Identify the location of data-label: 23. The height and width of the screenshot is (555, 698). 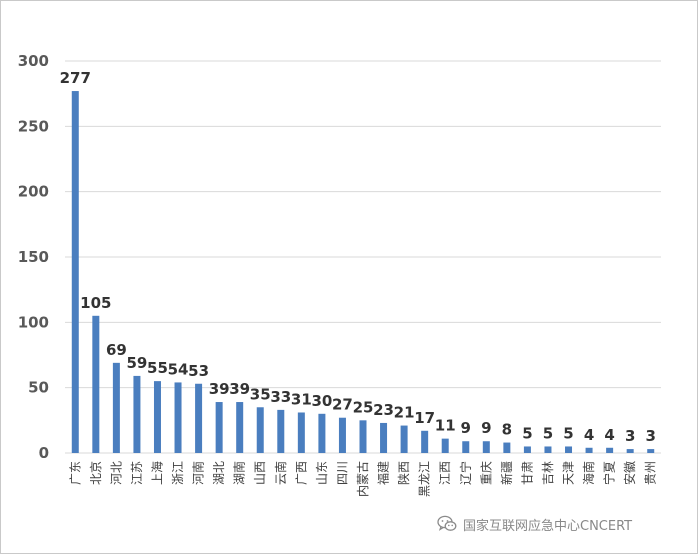
(383, 410).